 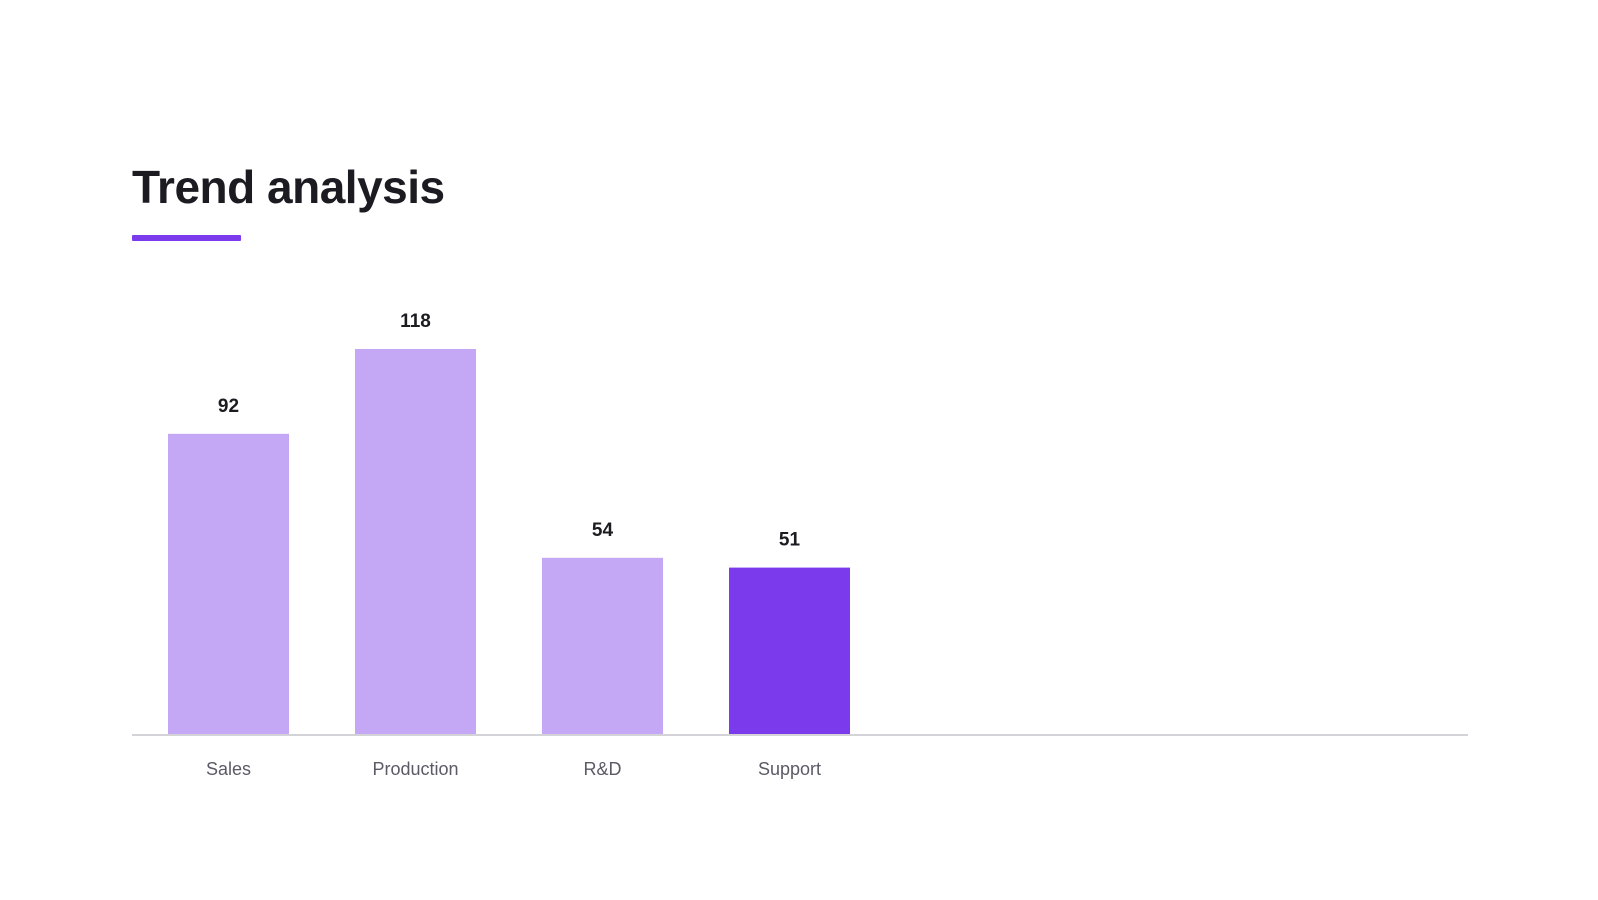 I want to click on data-label-support: 51, so click(x=790, y=540).